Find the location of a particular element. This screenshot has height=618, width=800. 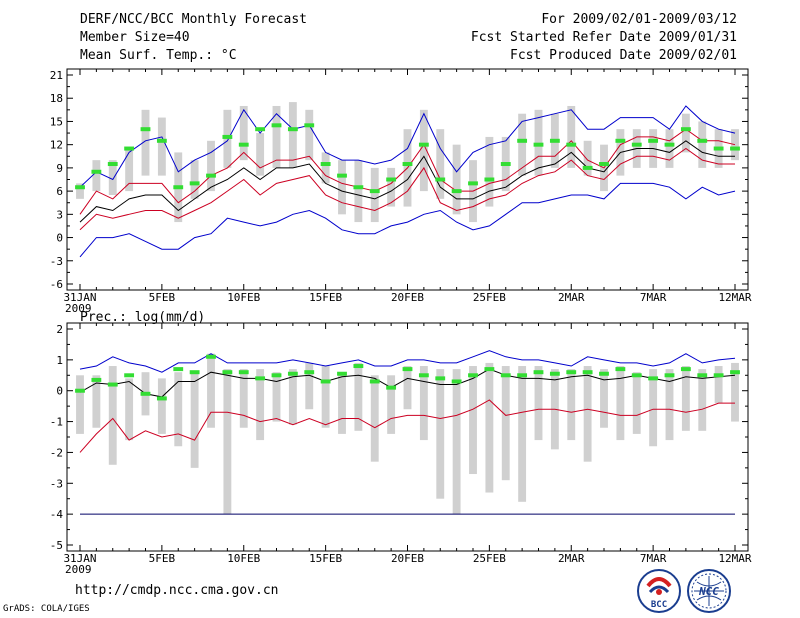

temp-y-tick-label: 6 is located at coordinates (59, 191).